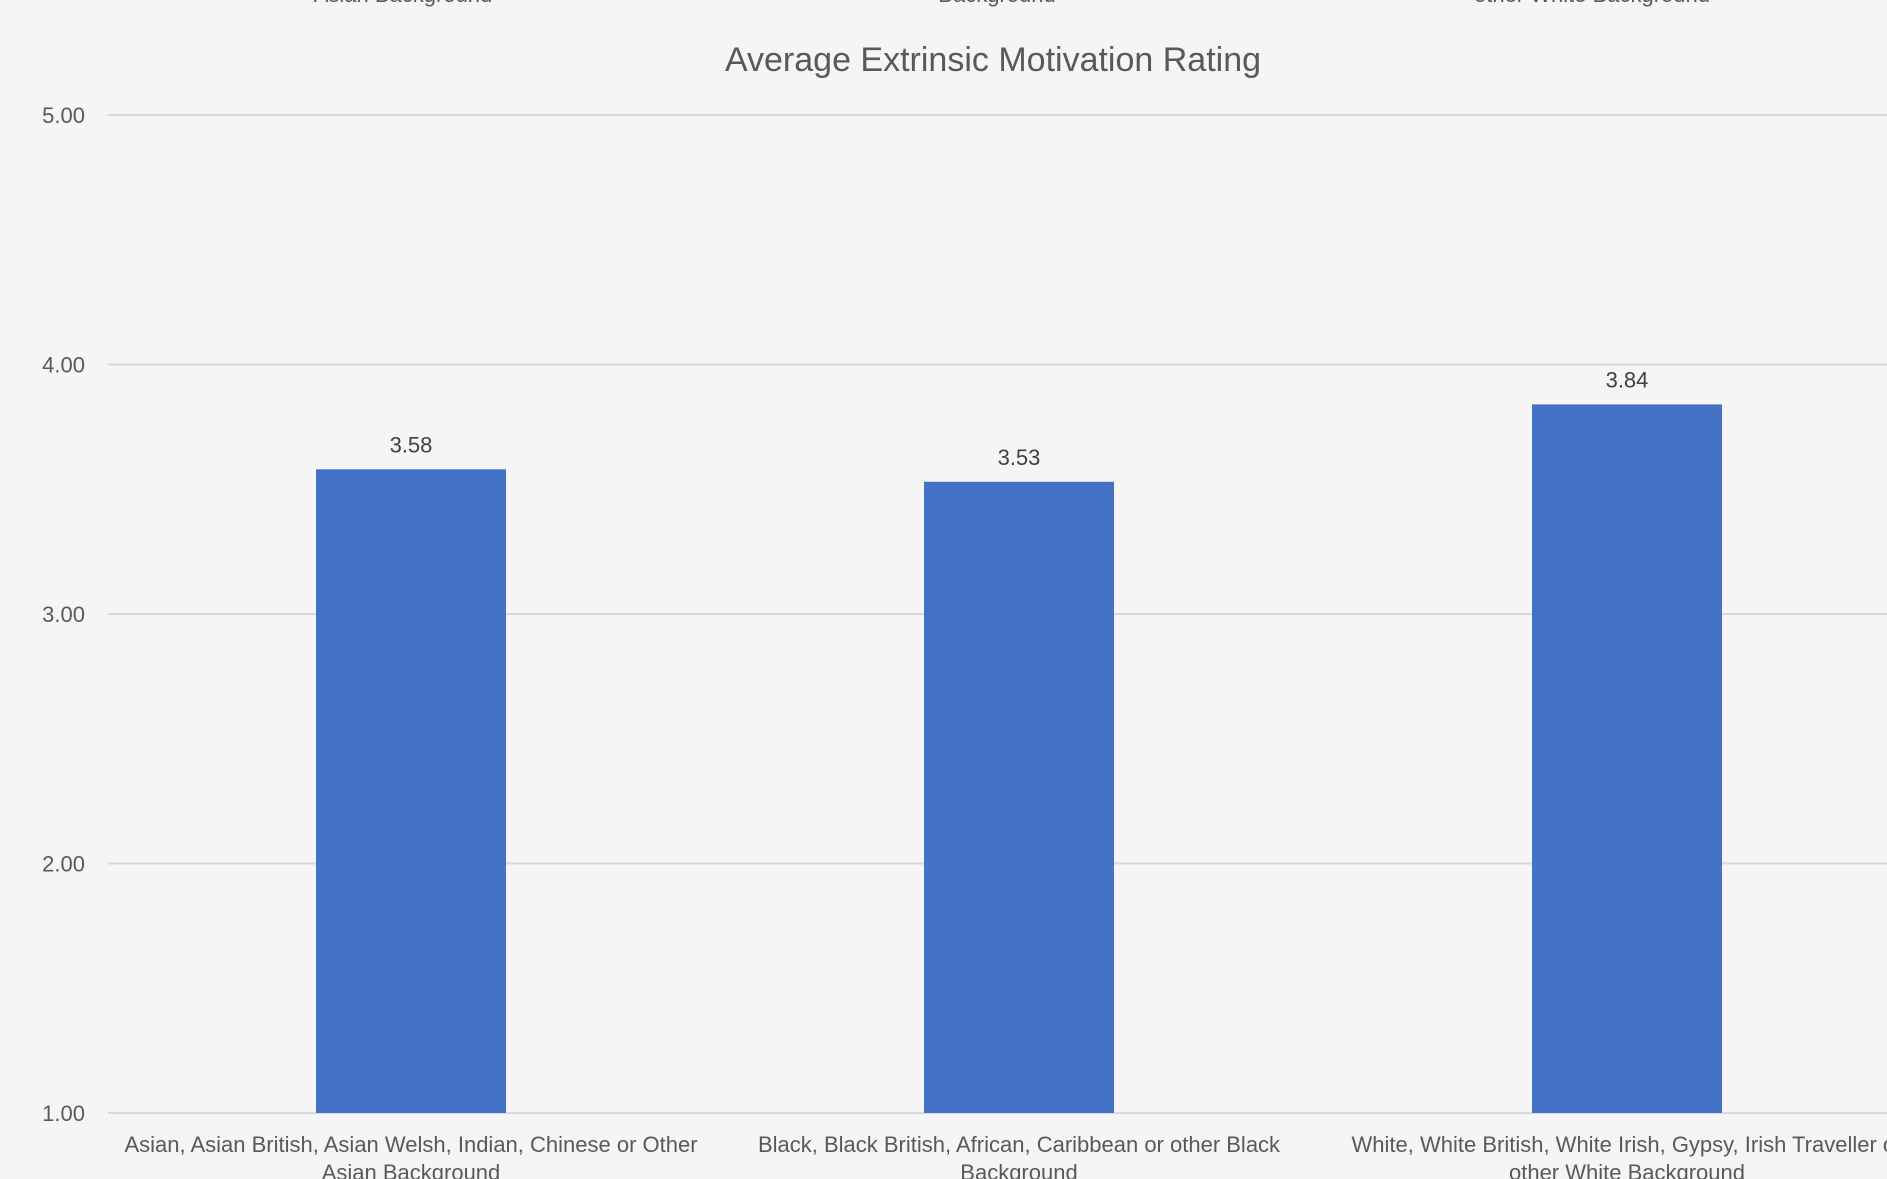  What do you see at coordinates (1019, 457) in the screenshot?
I see `data-label: 3.53` at bounding box center [1019, 457].